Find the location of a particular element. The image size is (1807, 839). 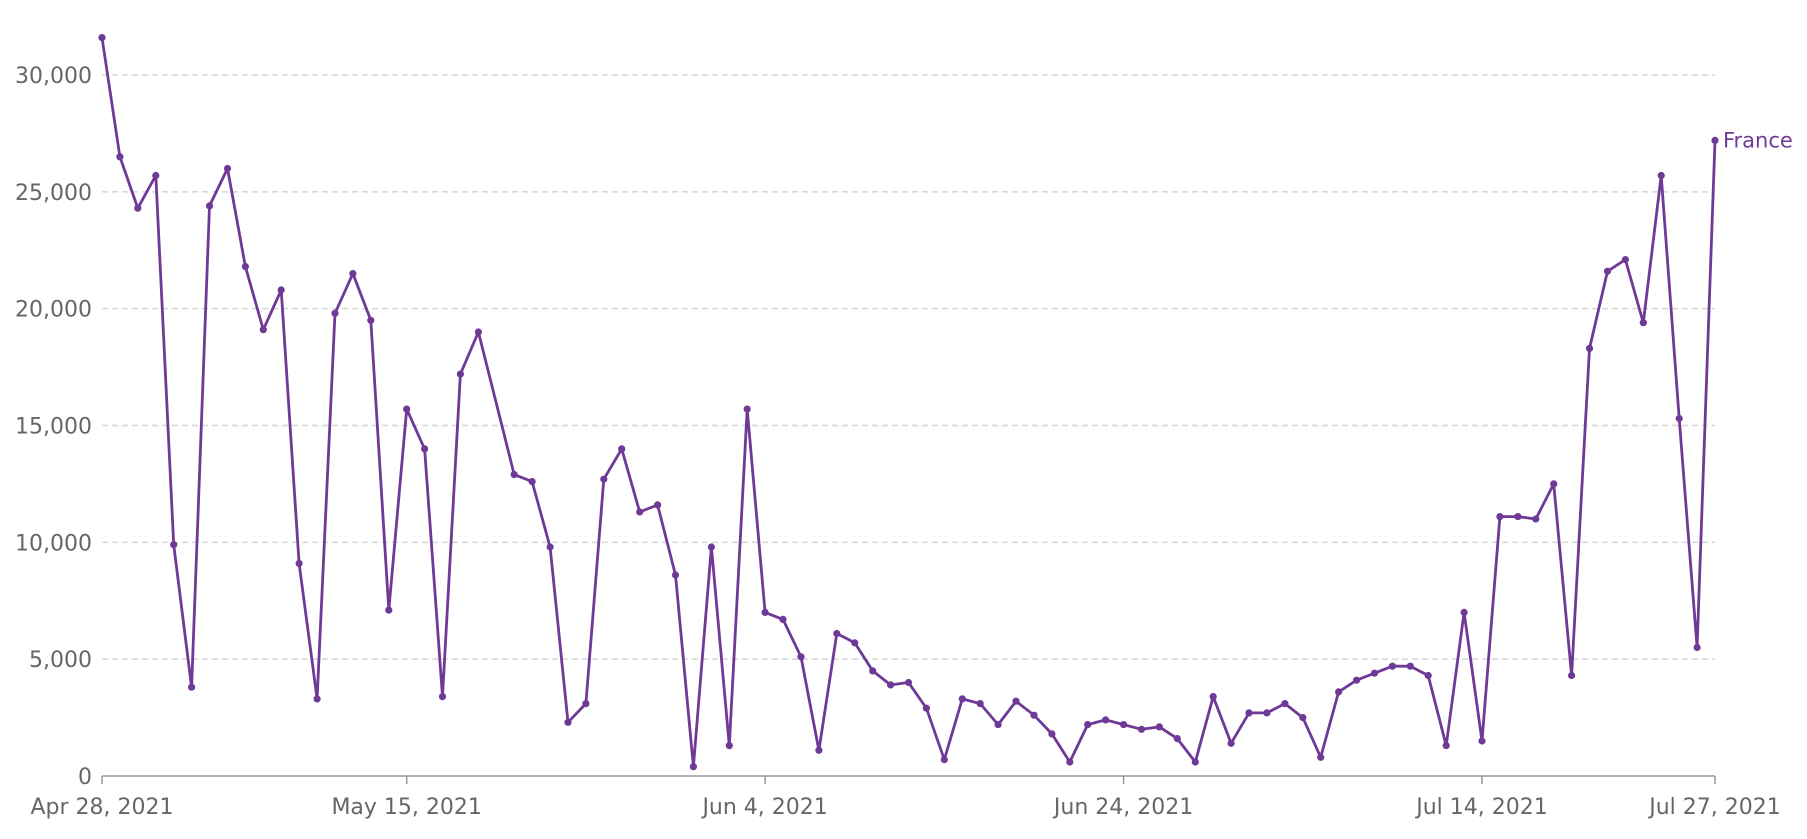

x-tick-label: Jun 4, 2021 is located at coordinates (763, 807).